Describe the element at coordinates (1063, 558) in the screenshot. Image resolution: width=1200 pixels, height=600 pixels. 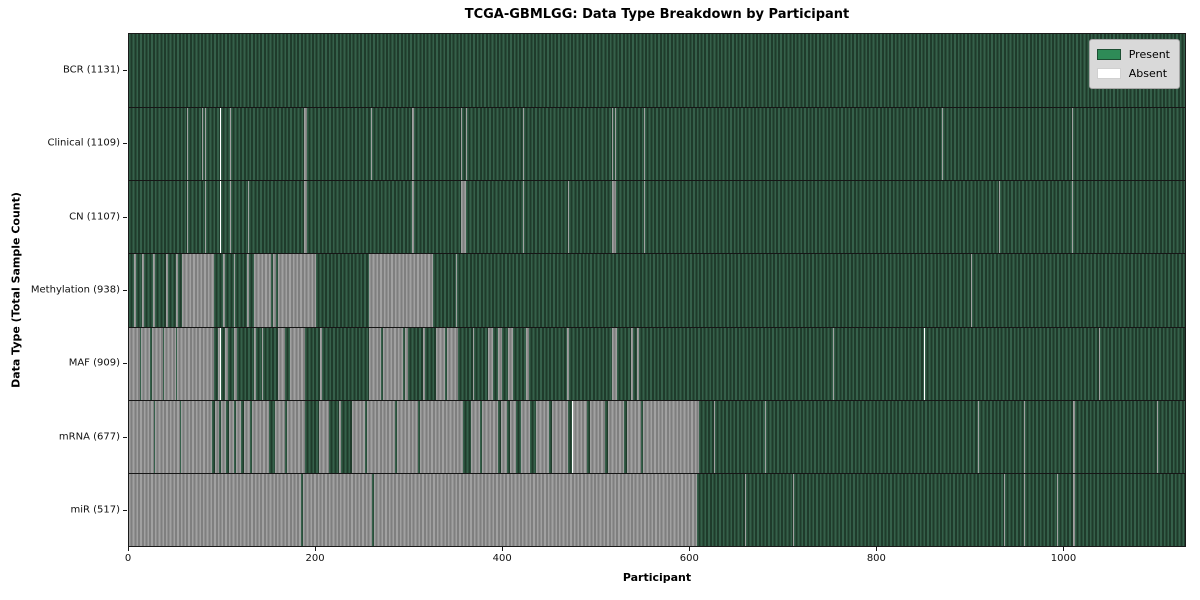
I see `x-tick-label-1000: 1000` at that location.